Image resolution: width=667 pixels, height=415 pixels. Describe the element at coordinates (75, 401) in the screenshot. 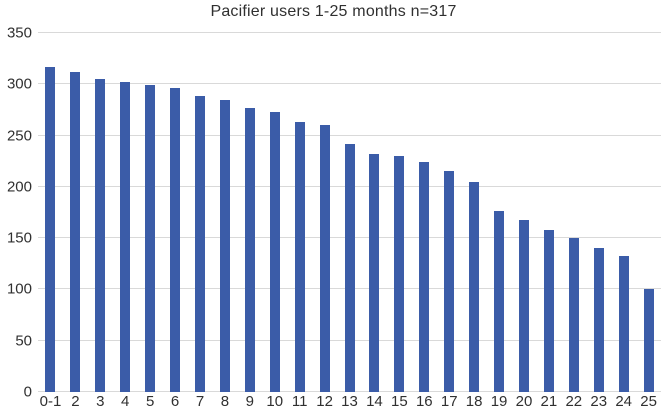

I see `x-tick-label: 2` at that location.